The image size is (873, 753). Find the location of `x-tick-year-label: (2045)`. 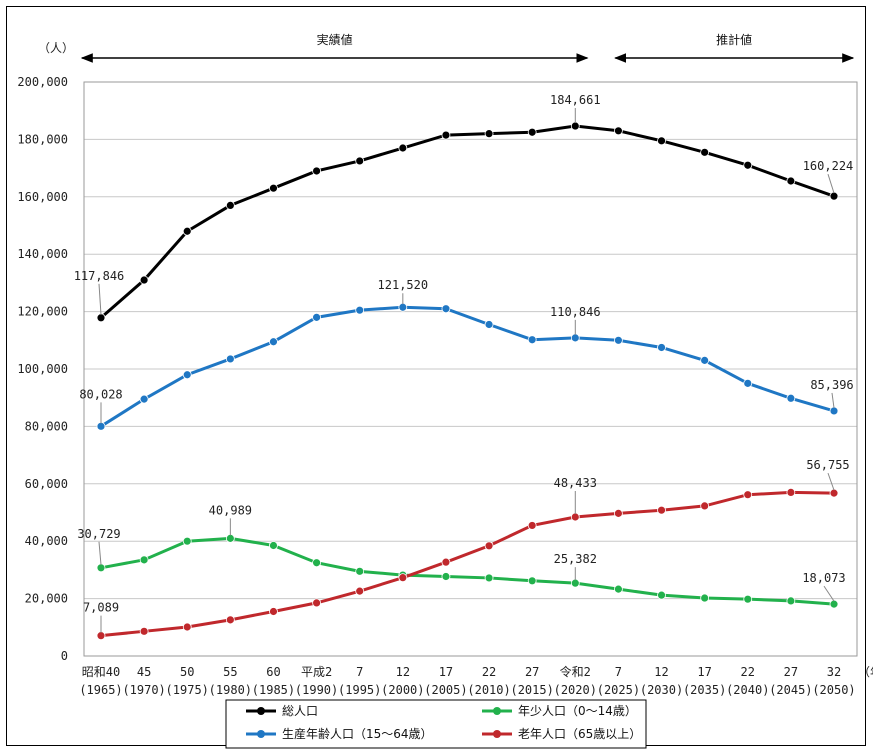

x-tick-year-label: (2045) is located at coordinates (790, 690).